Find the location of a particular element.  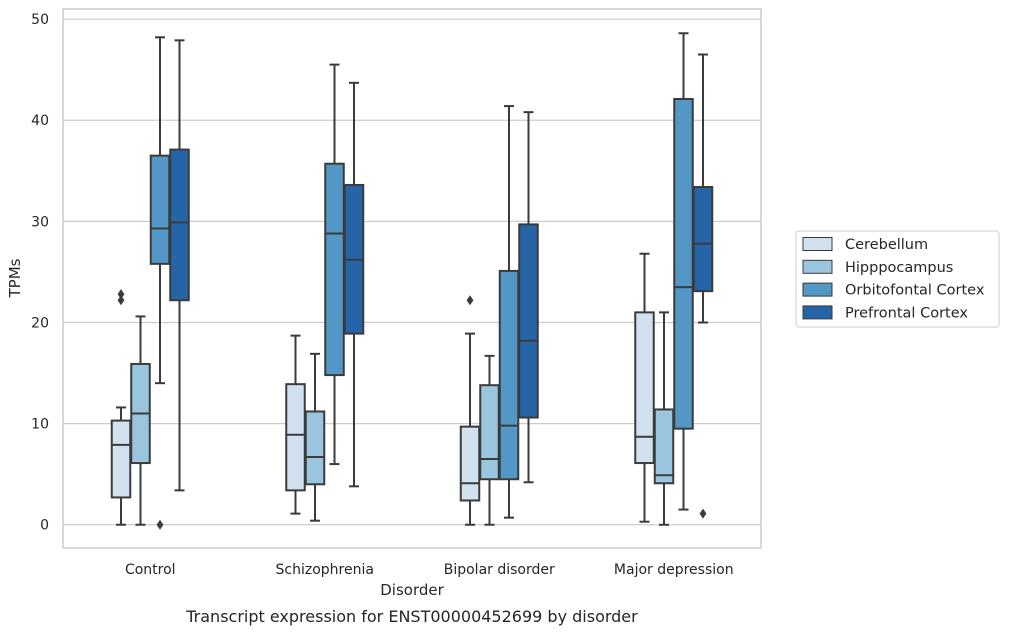

y-tick-labels: 0 10 20 30 40 50 is located at coordinates (40, 273).